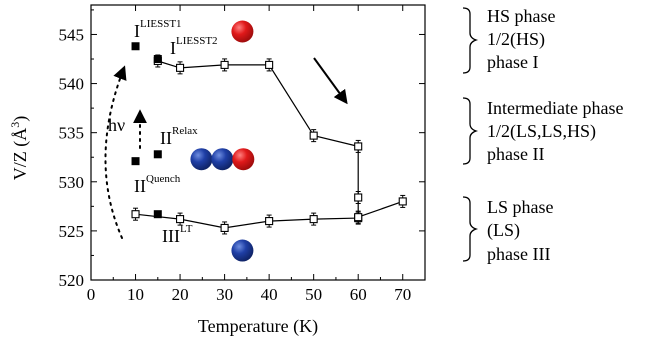 This screenshot has width=663, height=342. What do you see at coordinates (269, 294) in the screenshot?
I see `x-tick-label: 40` at bounding box center [269, 294].